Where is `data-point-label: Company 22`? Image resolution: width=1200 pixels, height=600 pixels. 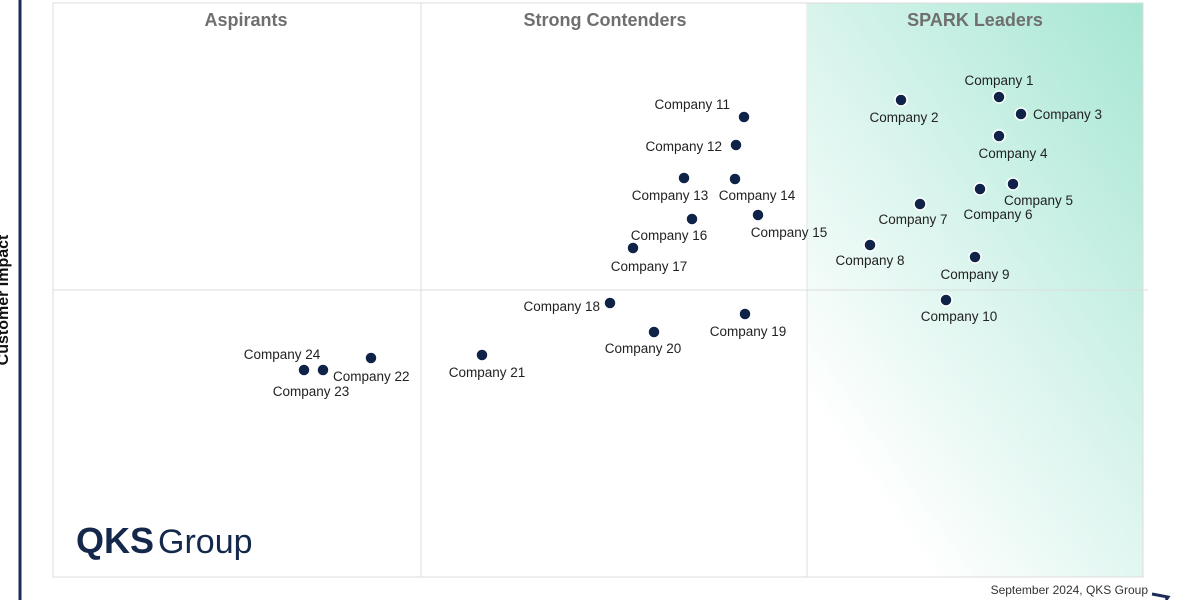 data-point-label: Company 22 is located at coordinates (371, 376).